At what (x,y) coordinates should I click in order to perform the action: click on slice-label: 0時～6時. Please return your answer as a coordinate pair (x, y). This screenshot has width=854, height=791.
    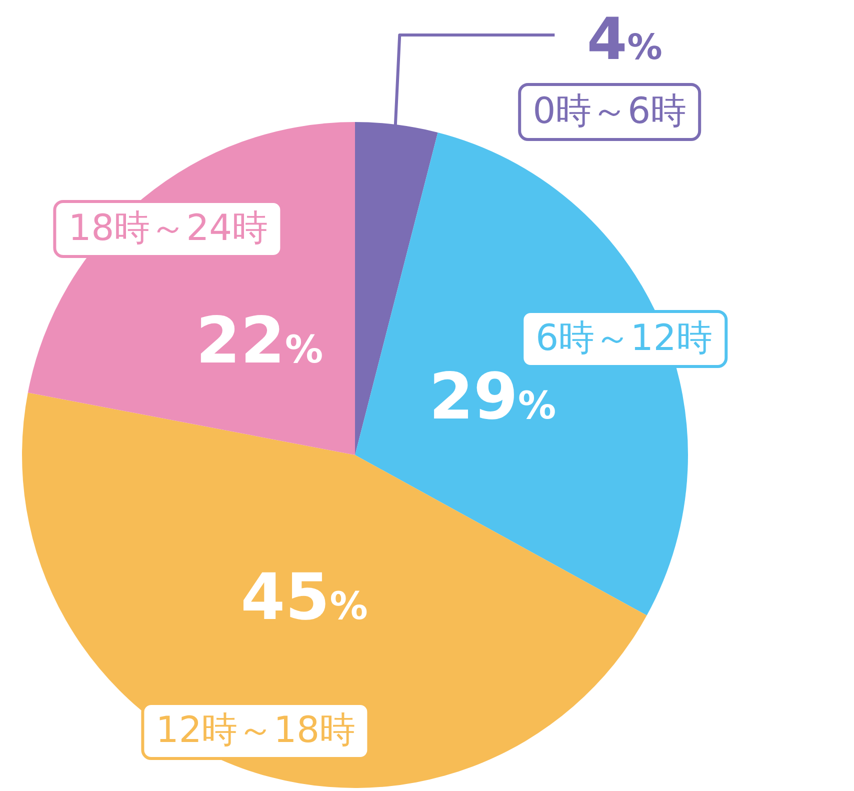
    Looking at the image, I should click on (610, 112).